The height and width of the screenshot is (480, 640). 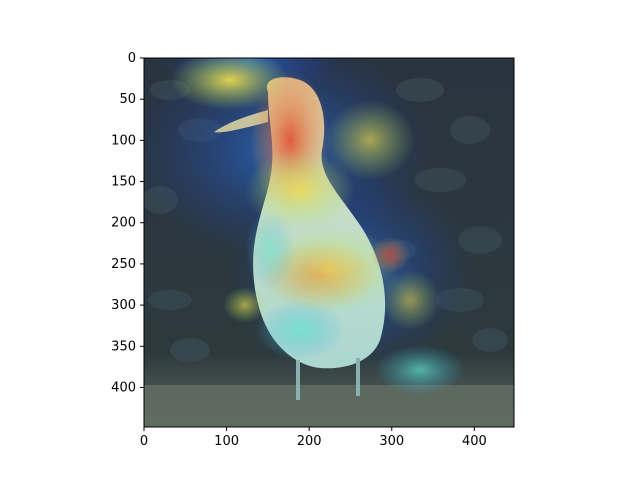 What do you see at coordinates (132, 58) in the screenshot?
I see `y-tick-label: 0` at bounding box center [132, 58].